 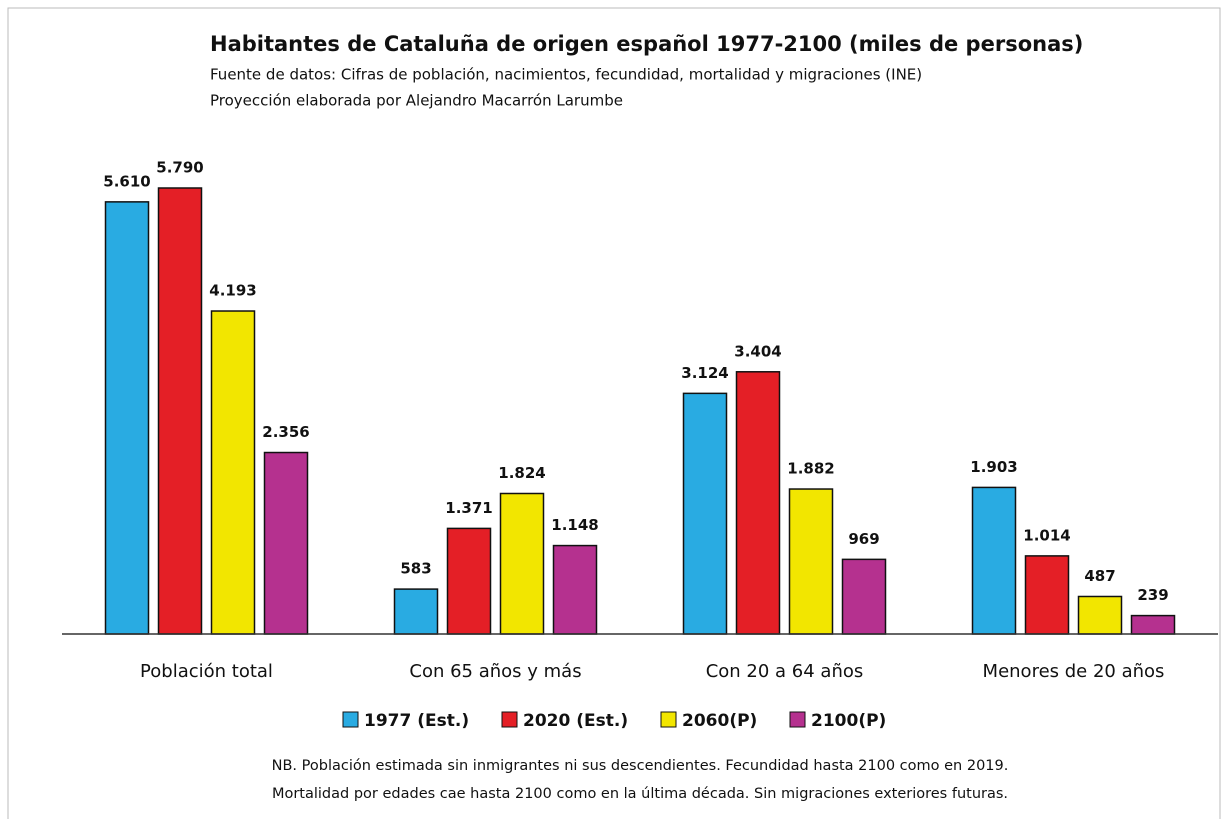 What do you see at coordinates (1152, 595) in the screenshot?
I see `value-label: 239` at bounding box center [1152, 595].